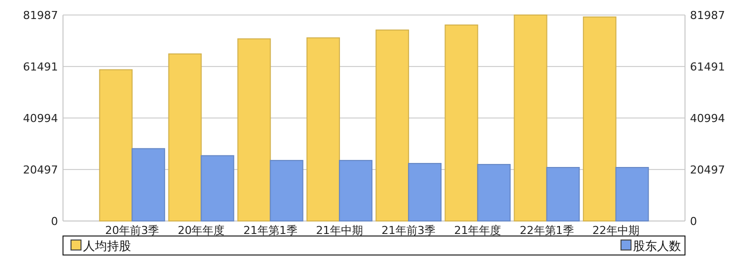  I want to click on y2-tick-label: 61491, so click(707, 67).